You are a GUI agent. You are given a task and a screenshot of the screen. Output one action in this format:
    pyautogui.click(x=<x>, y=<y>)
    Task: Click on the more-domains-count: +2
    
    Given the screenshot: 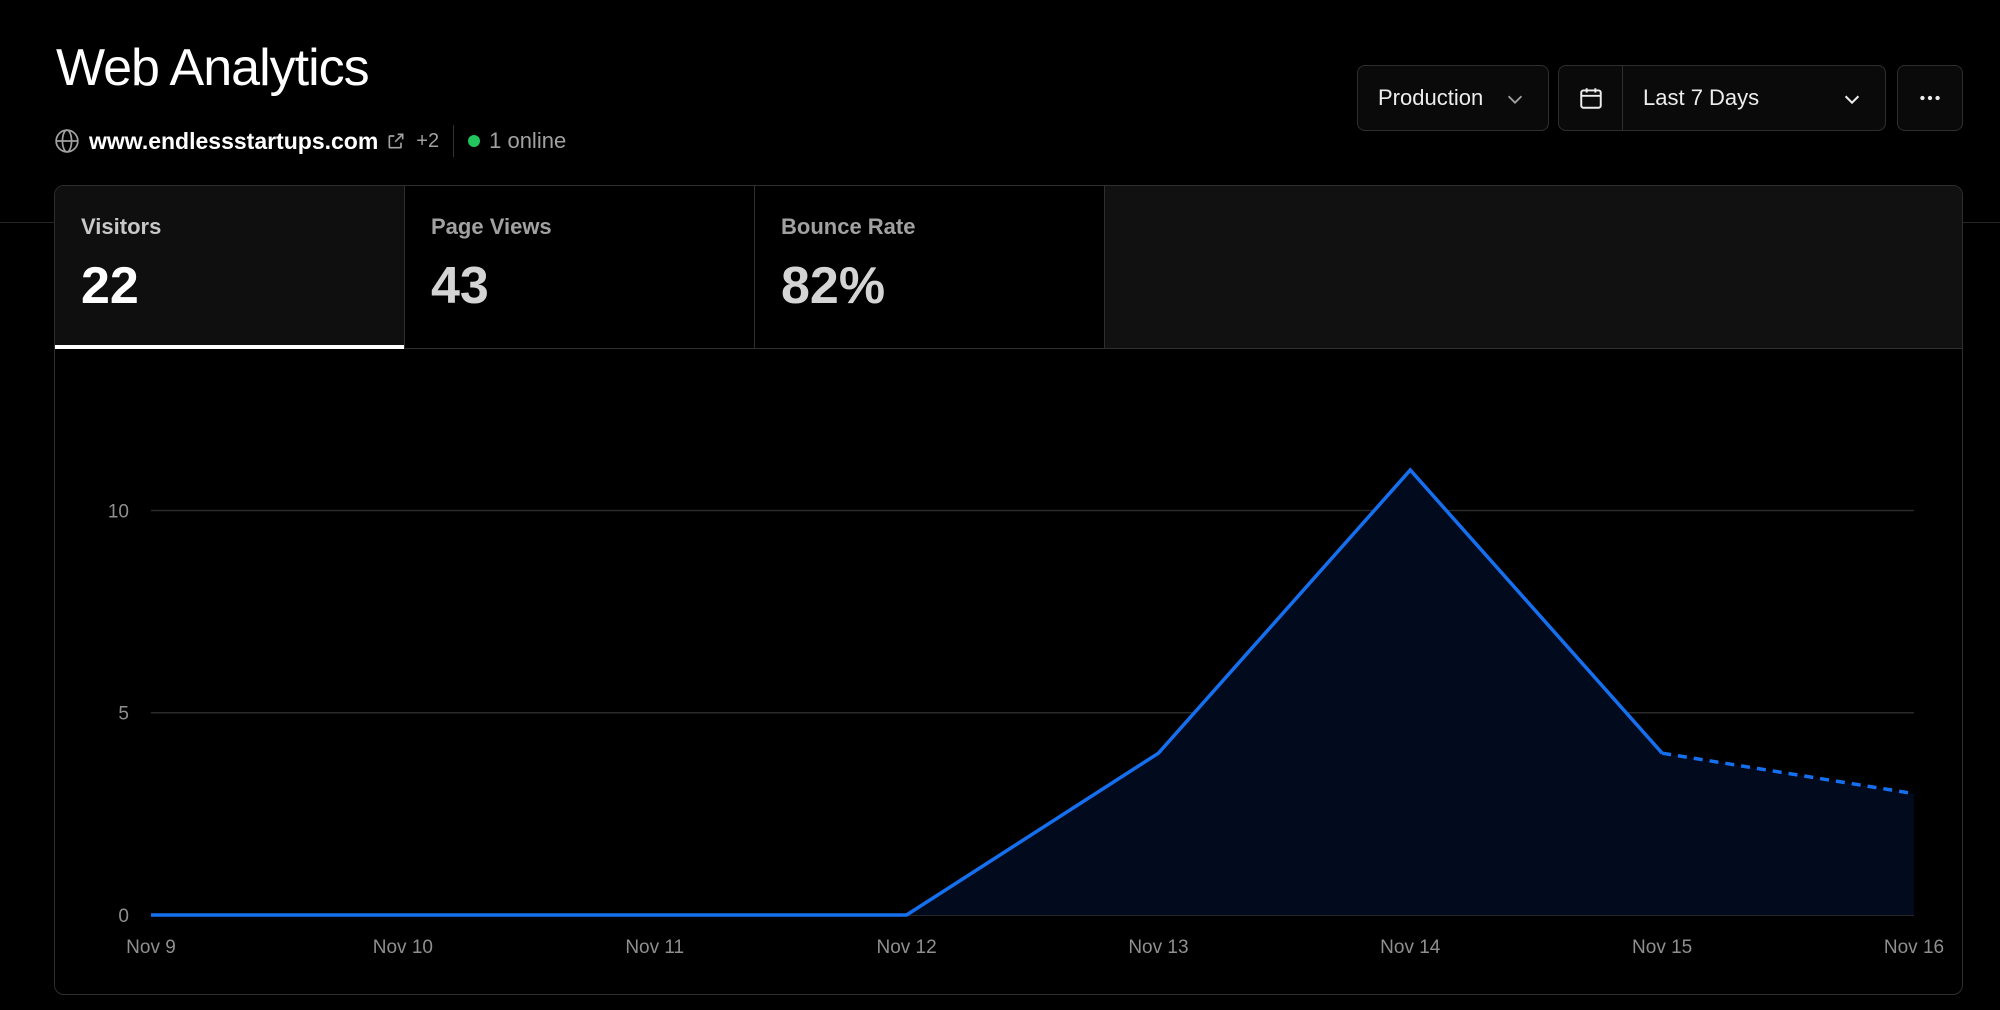 What is the action you would take?
    pyautogui.click(x=428, y=140)
    